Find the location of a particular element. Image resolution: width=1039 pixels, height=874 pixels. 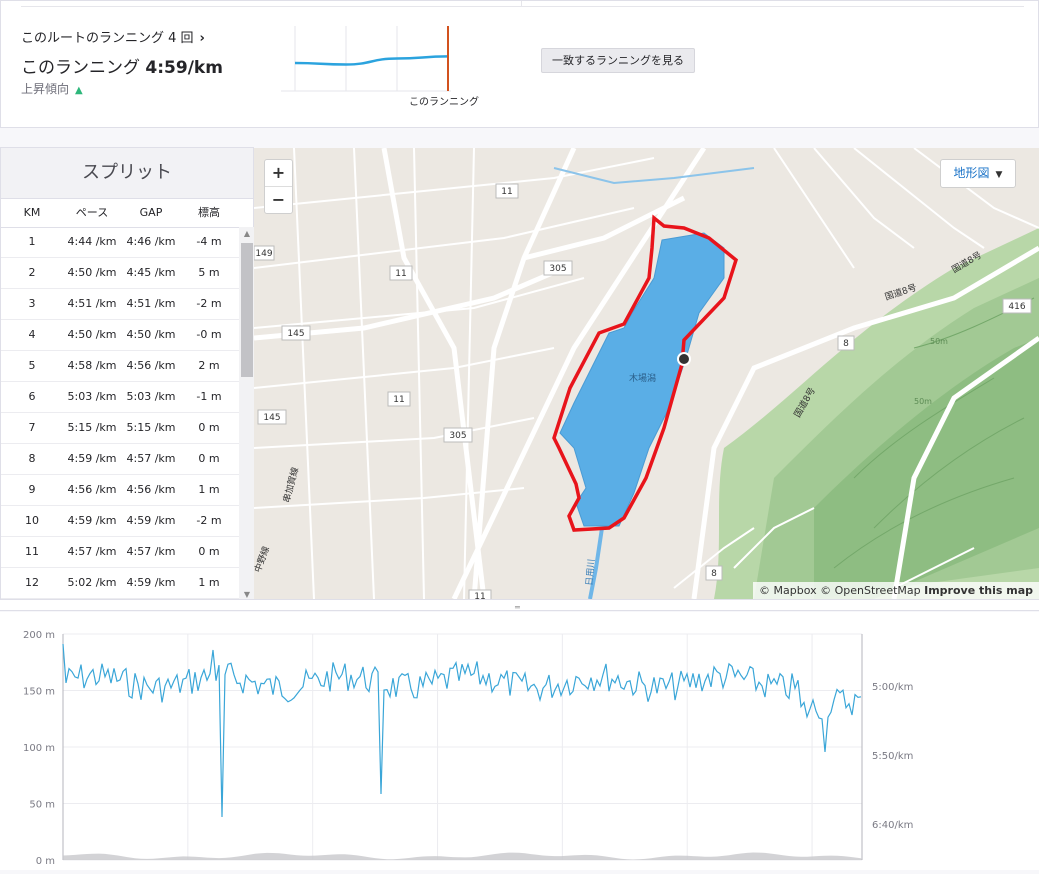

split-gap: 4:50 /km is located at coordinates (151, 334).